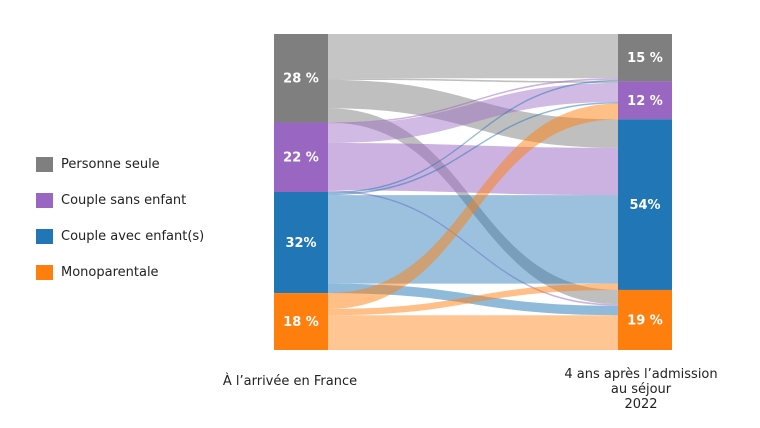 The image size is (760, 428). What do you see at coordinates (641, 374) in the screenshot?
I see `right-axis-label-line-1: 4 ans après l’admission` at bounding box center [641, 374].